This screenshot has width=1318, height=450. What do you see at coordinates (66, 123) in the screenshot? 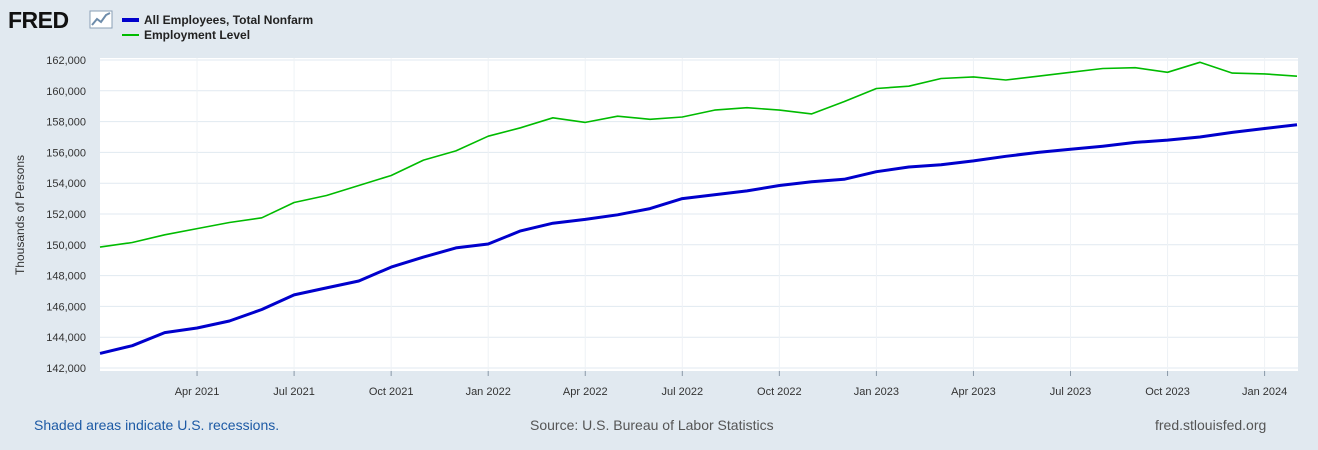
I see `y-tick-label: 158,000` at bounding box center [66, 123].